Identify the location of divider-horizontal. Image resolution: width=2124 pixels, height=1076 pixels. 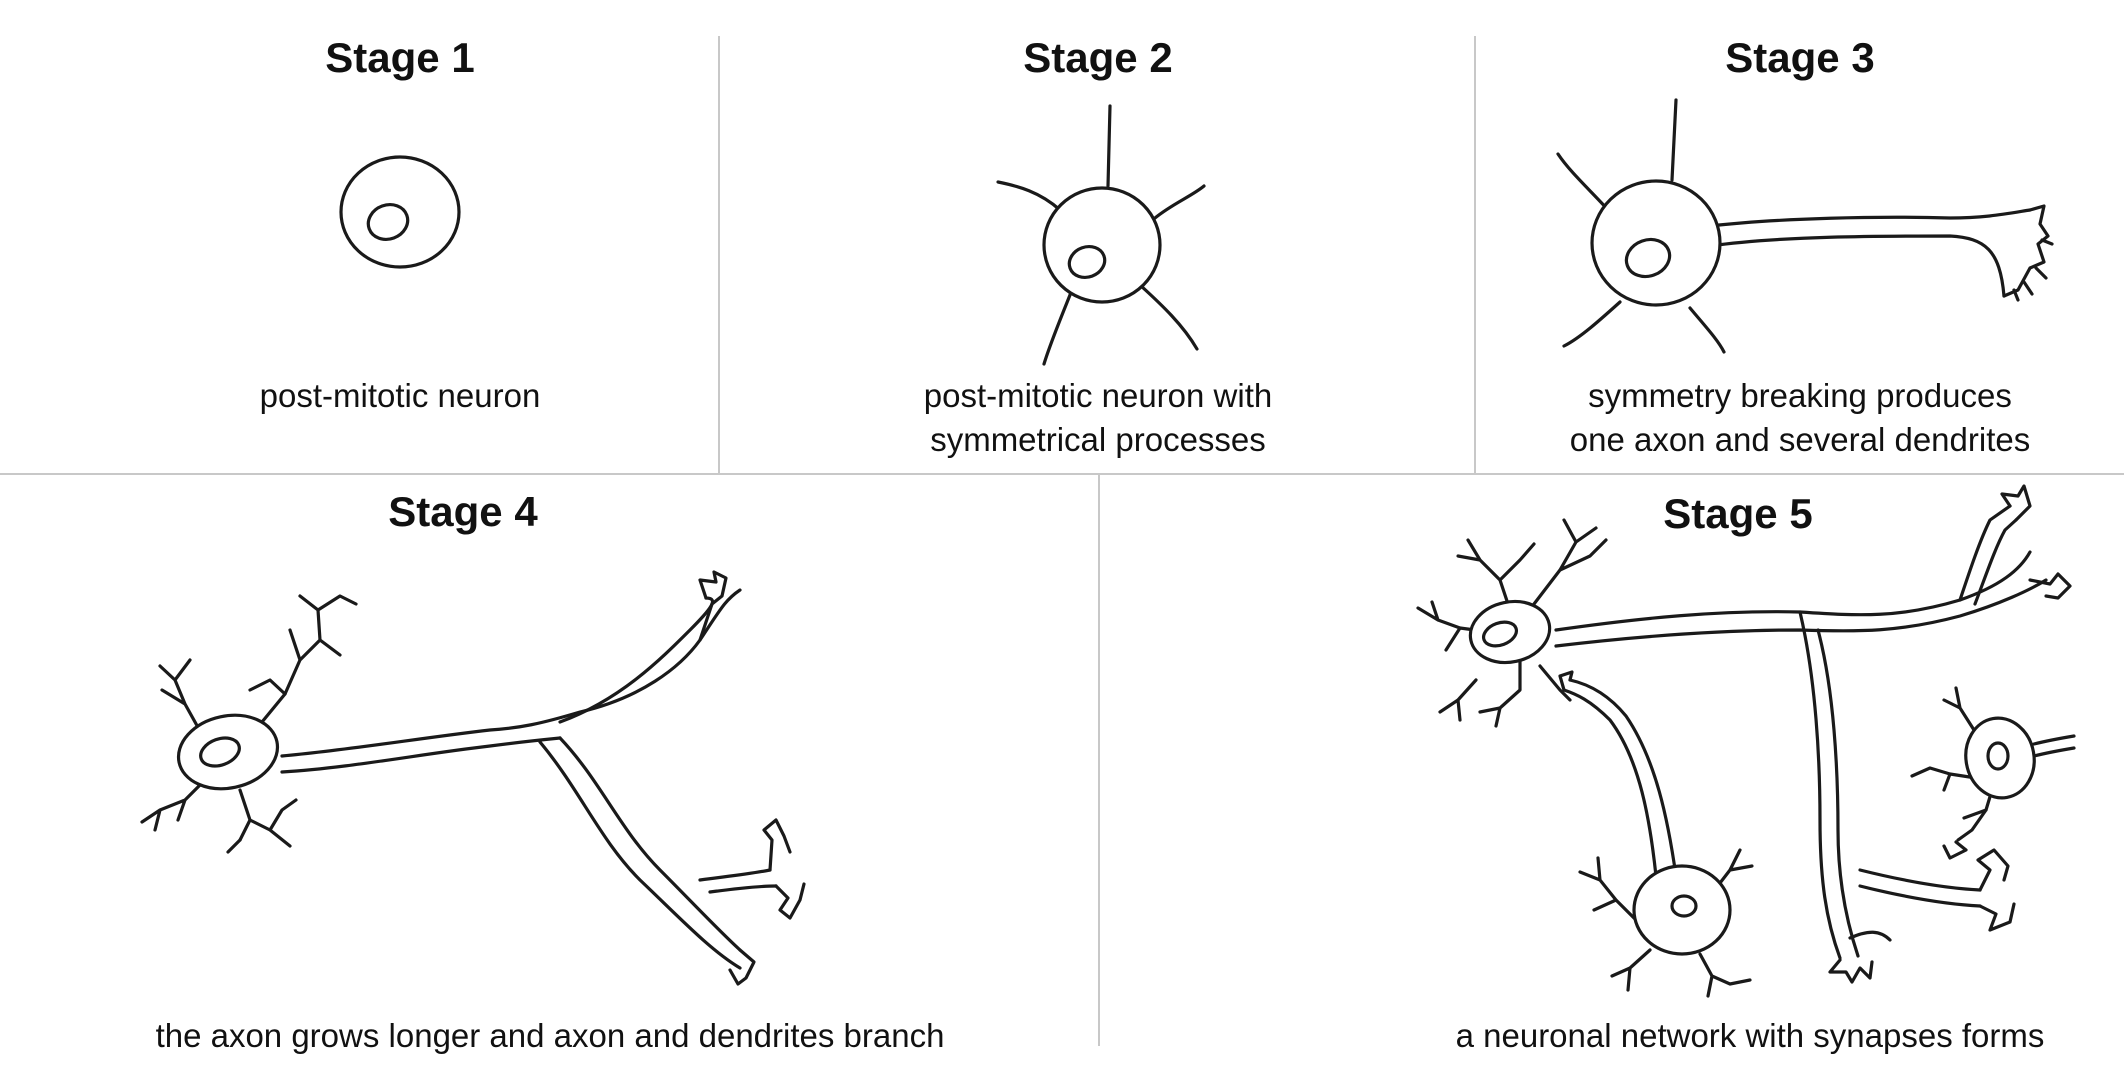
(1062, 474).